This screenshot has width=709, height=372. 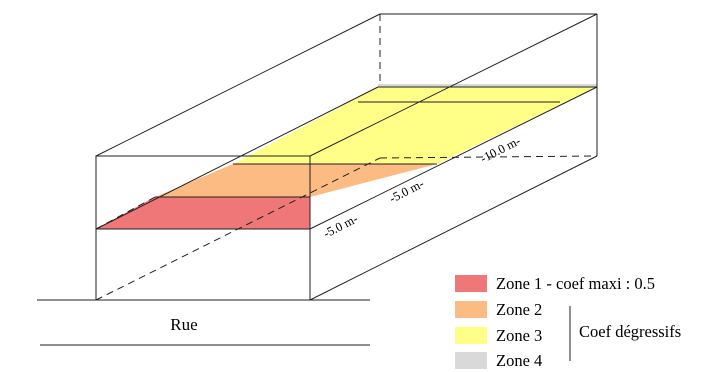 I want to click on street-label: Rue, so click(x=183, y=324).